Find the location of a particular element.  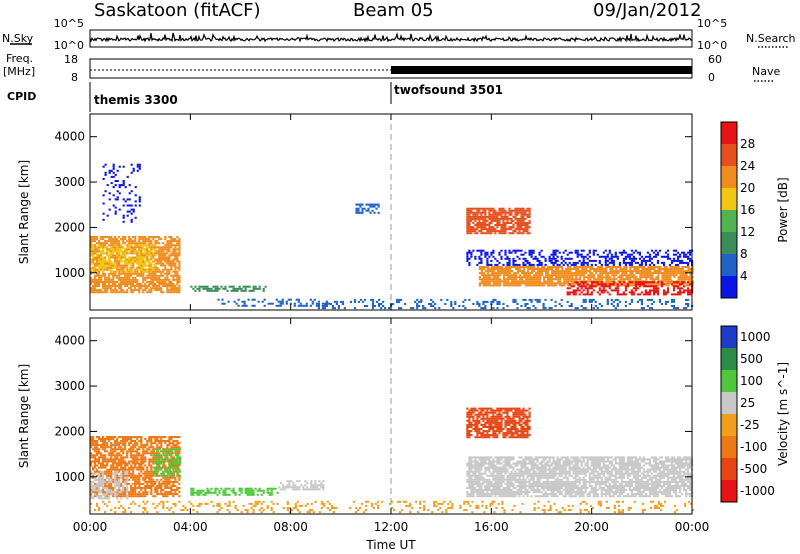

cpid-label: CPID is located at coordinates (22, 96).